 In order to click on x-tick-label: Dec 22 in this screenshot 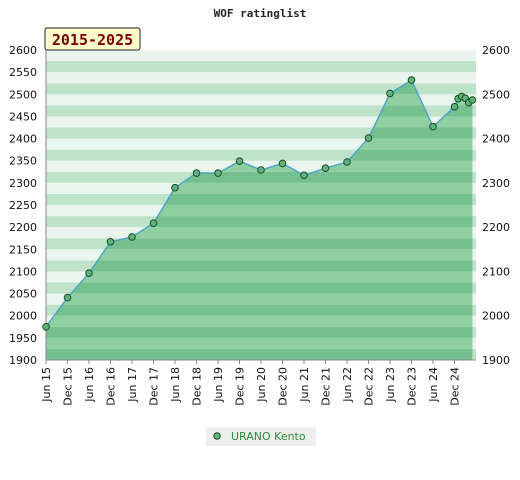, I will do `click(369, 386)`.